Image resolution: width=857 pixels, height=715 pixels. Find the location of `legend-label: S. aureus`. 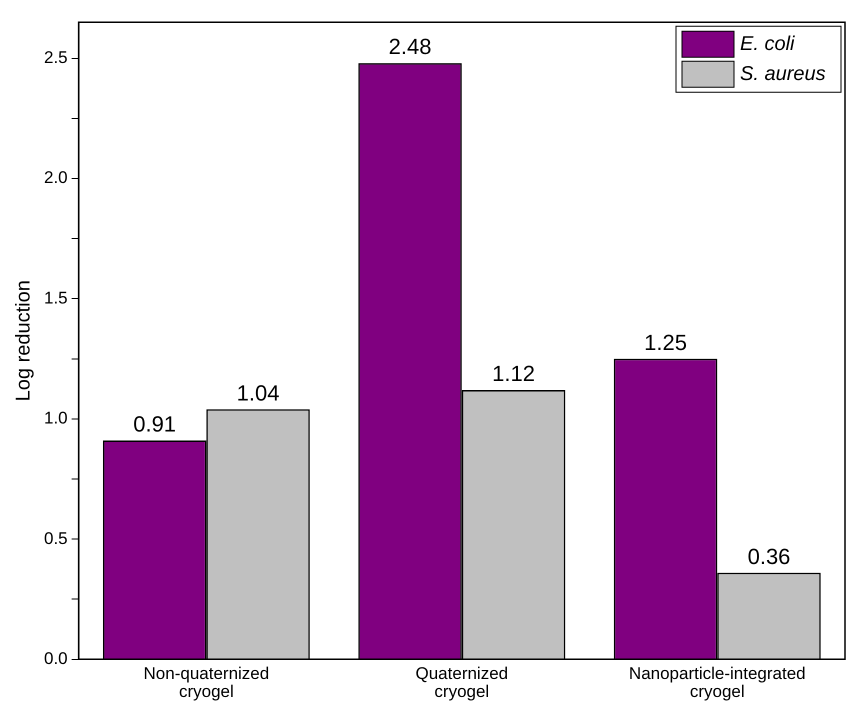

legend-label: S. aureus is located at coordinates (783, 73).